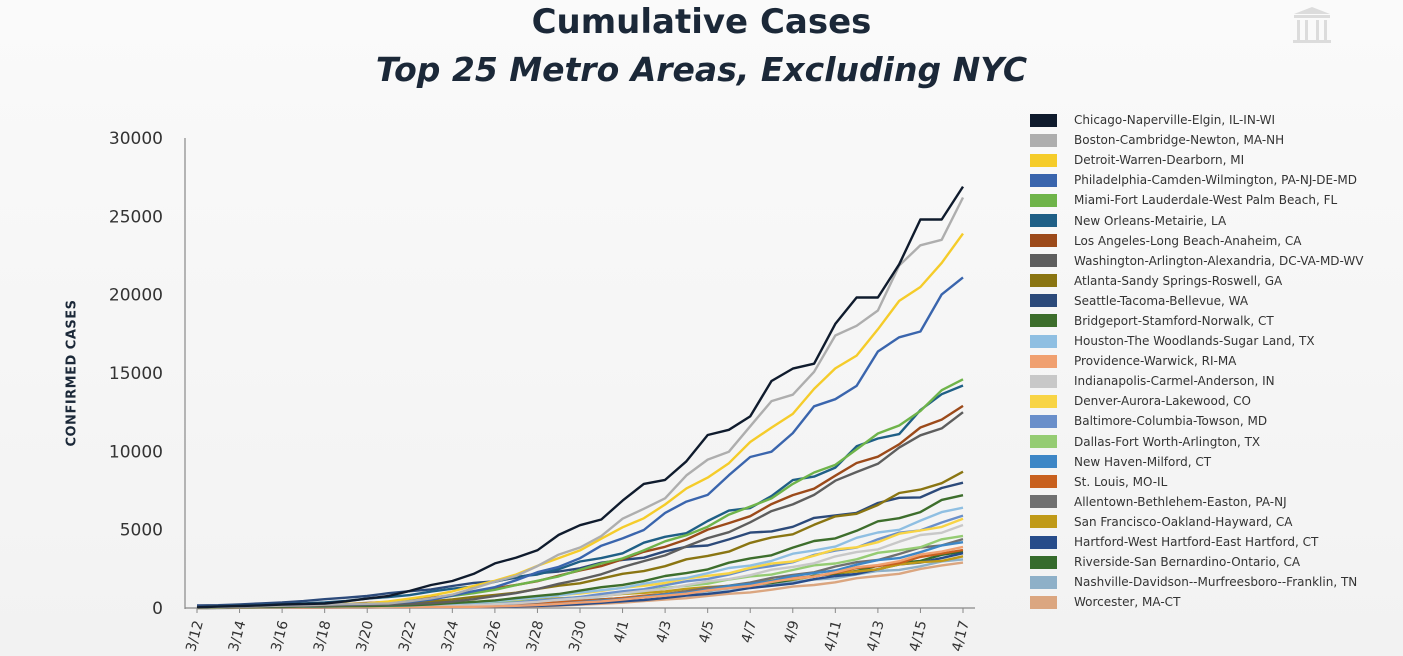  What do you see at coordinates (1196, 522) in the screenshot?
I see `legend-item: San Francisco-Oakland-Hayward, CA` at bounding box center [1196, 522].